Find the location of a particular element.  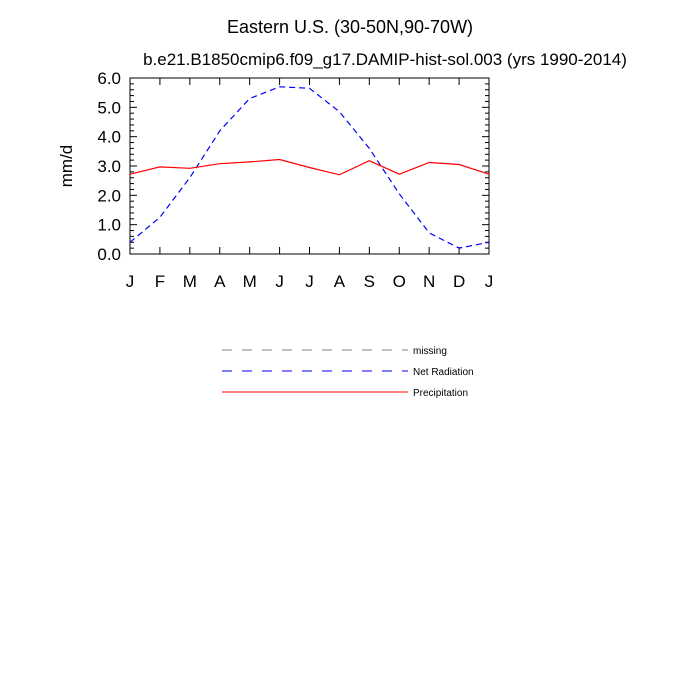

x-tick-label: D is located at coordinates (459, 281).